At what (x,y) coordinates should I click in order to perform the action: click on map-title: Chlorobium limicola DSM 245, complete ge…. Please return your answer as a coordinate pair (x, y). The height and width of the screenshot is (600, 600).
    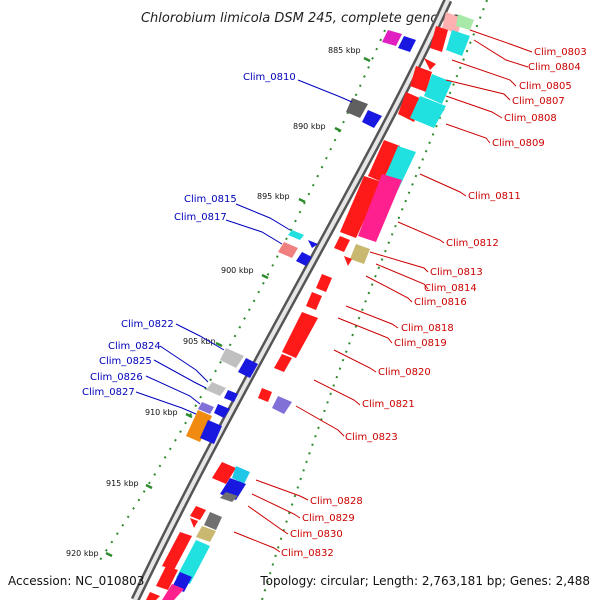
    Looking at the image, I should click on (300, 18).